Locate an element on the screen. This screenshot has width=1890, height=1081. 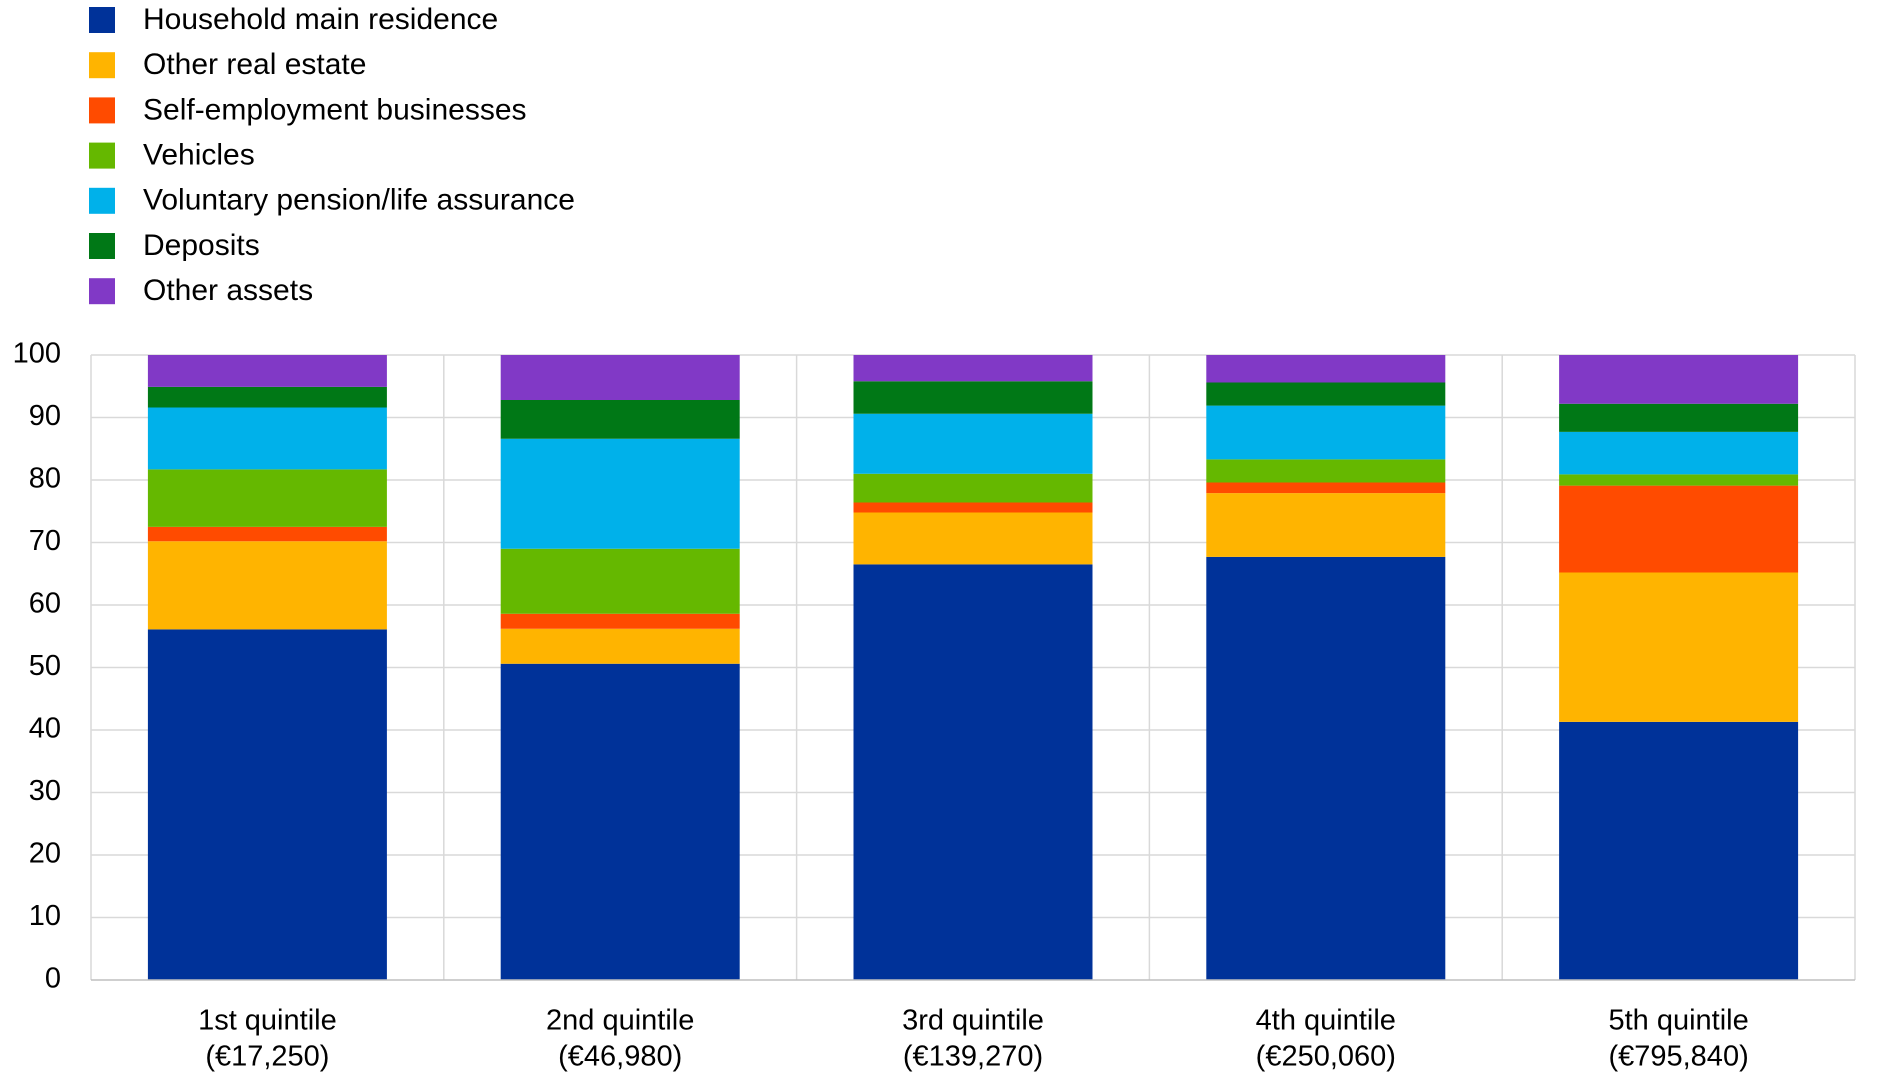
legend-item: Voluntary pension/life assurance is located at coordinates (332, 200).